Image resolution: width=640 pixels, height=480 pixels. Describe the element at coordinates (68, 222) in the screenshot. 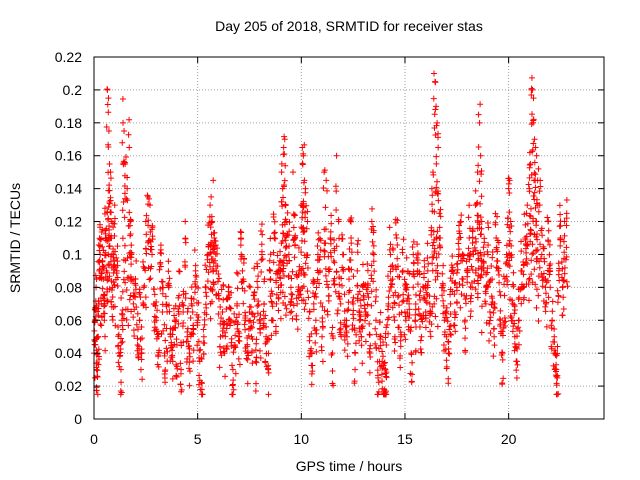

I see `y-tick-label: 0.12` at that location.